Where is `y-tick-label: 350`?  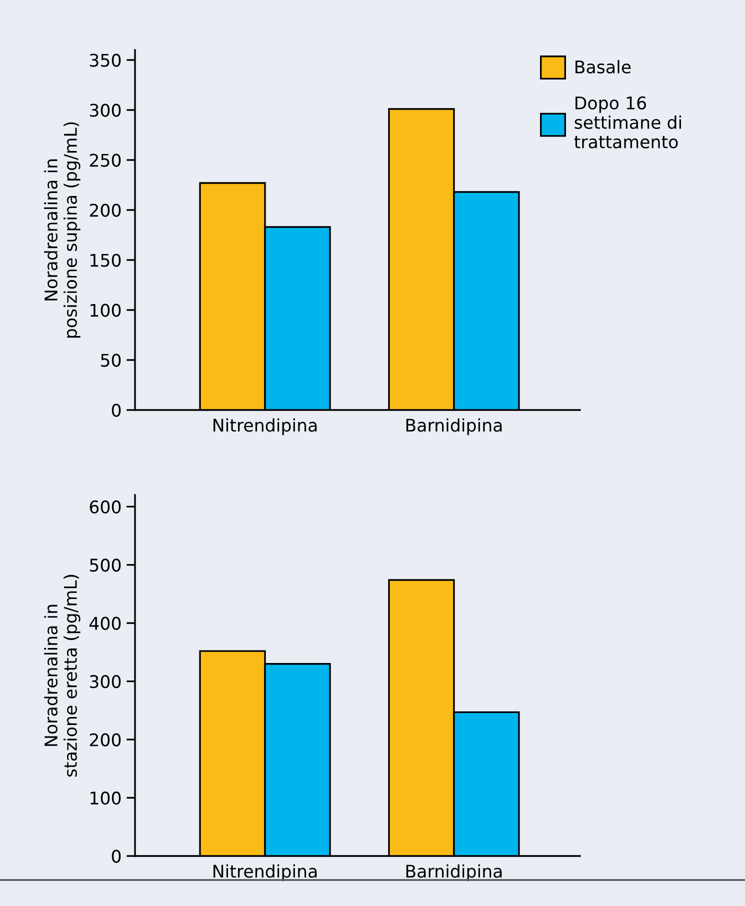
y-tick-label: 350 is located at coordinates (105, 60).